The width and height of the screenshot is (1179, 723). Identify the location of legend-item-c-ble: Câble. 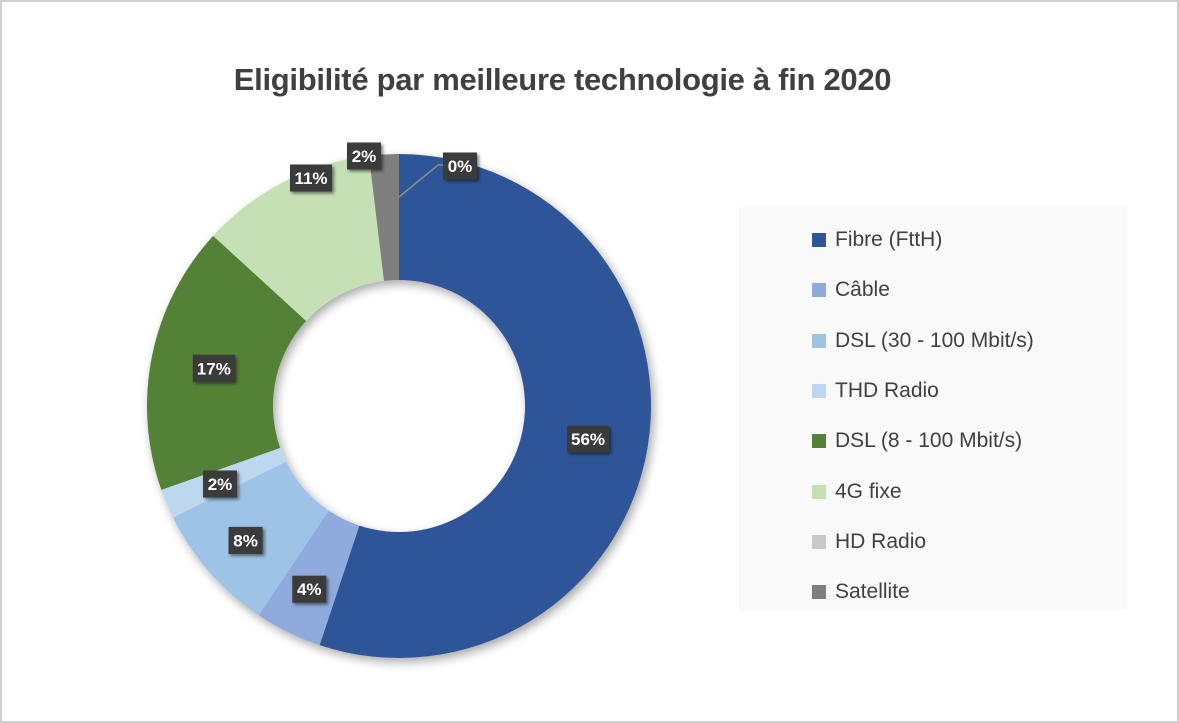
(851, 290).